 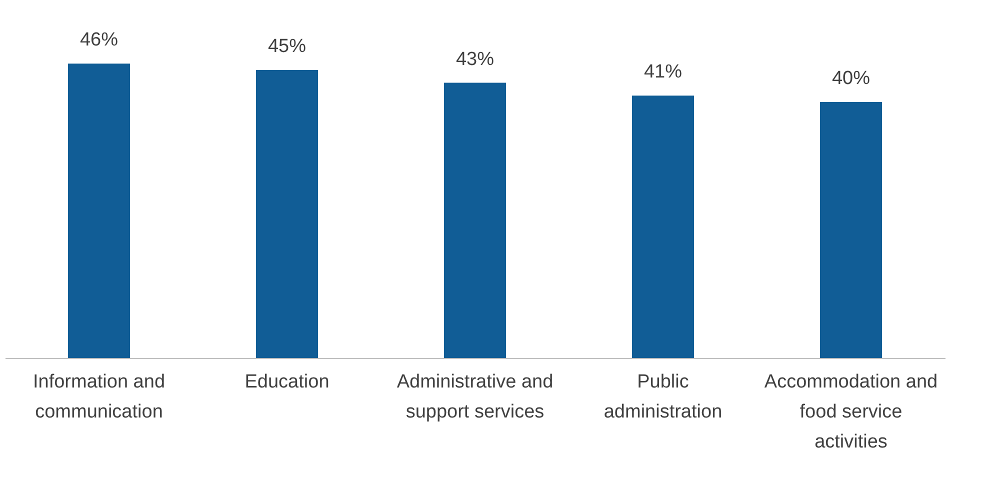 I want to click on x-tick-label: Administrative and support services, so click(x=475, y=397).